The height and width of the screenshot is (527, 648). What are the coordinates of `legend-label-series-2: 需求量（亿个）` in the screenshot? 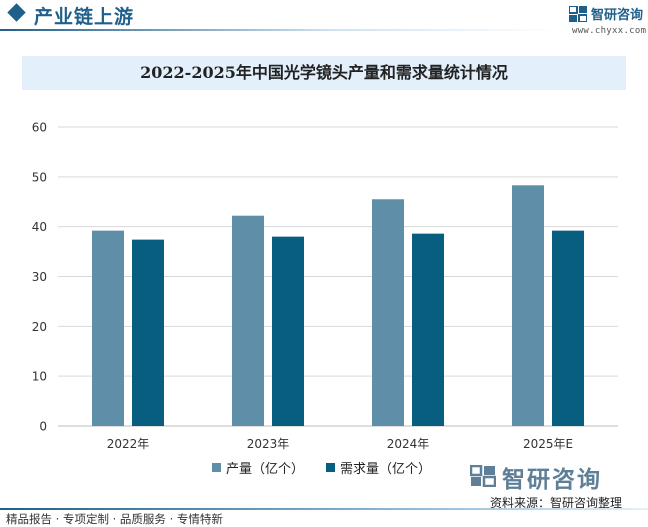 It's located at (386, 469).